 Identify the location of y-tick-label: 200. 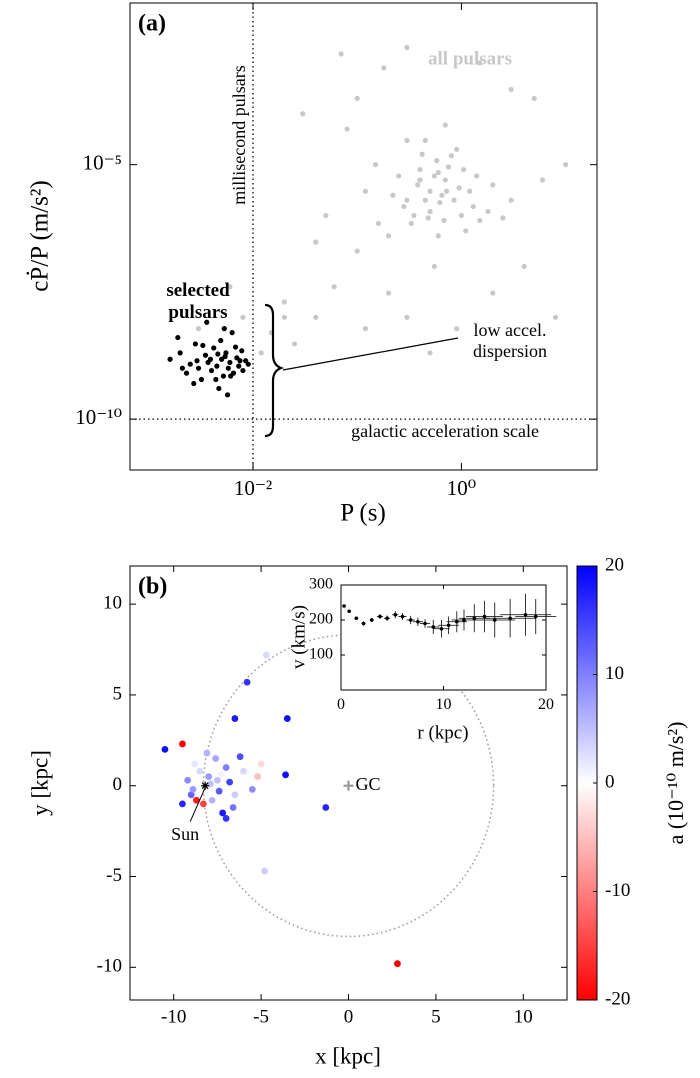
(321, 619).